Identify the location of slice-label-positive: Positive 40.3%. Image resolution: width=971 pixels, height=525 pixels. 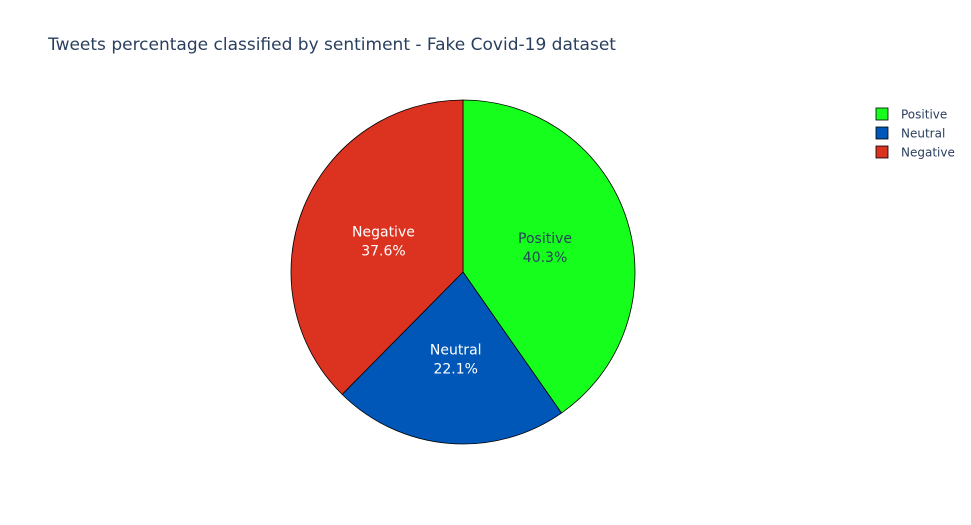
(545, 248).